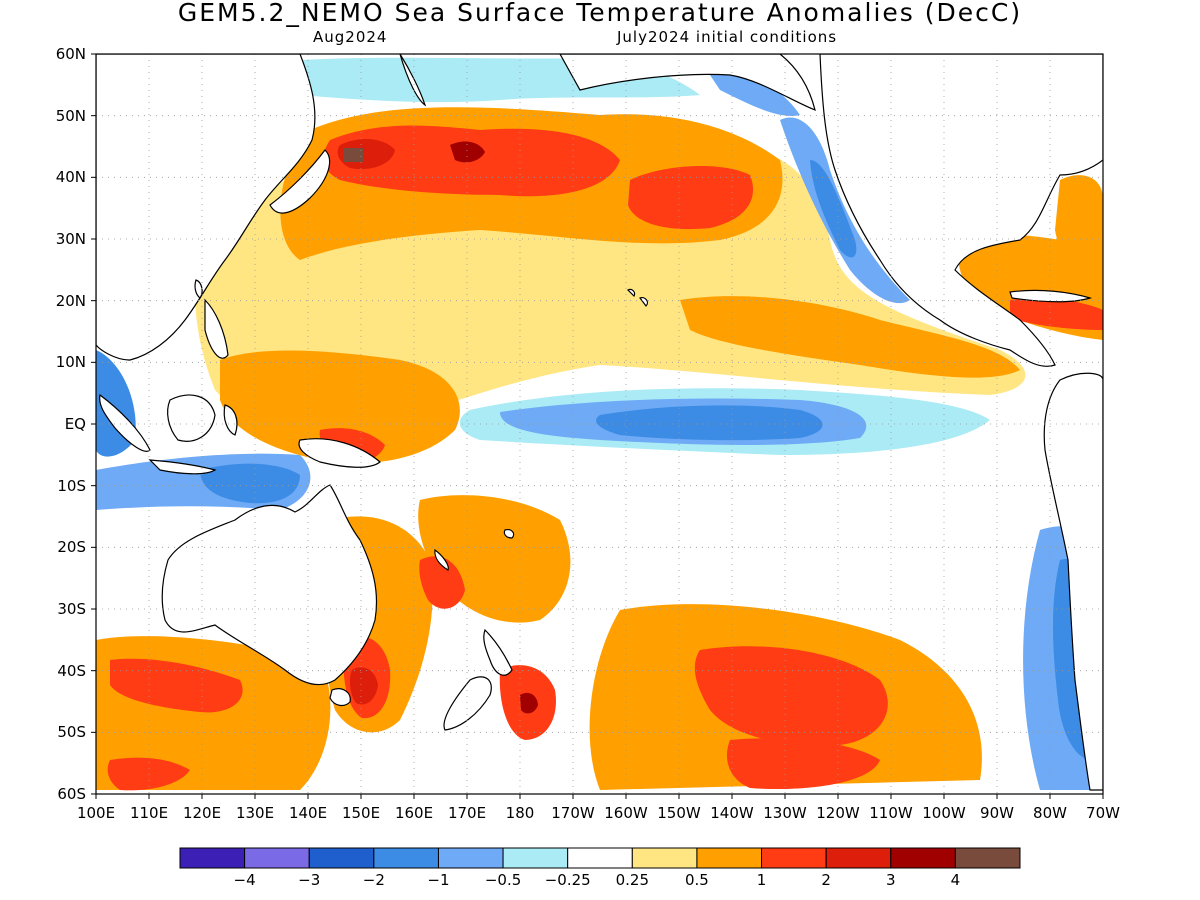 This screenshot has height=900, width=1200. Describe the element at coordinates (1056, 314) in the screenshot. I see `warm-caribbean-core` at that location.